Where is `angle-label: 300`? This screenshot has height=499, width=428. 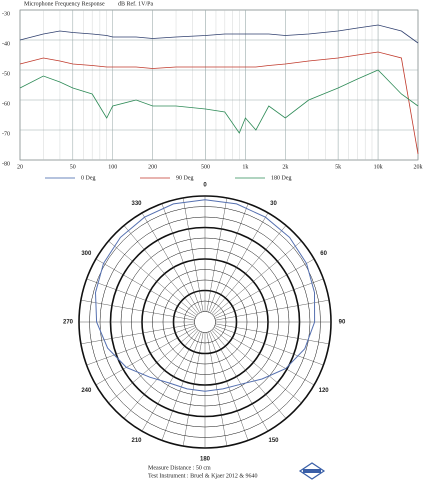
angle-label: 300 is located at coordinates (86, 254).